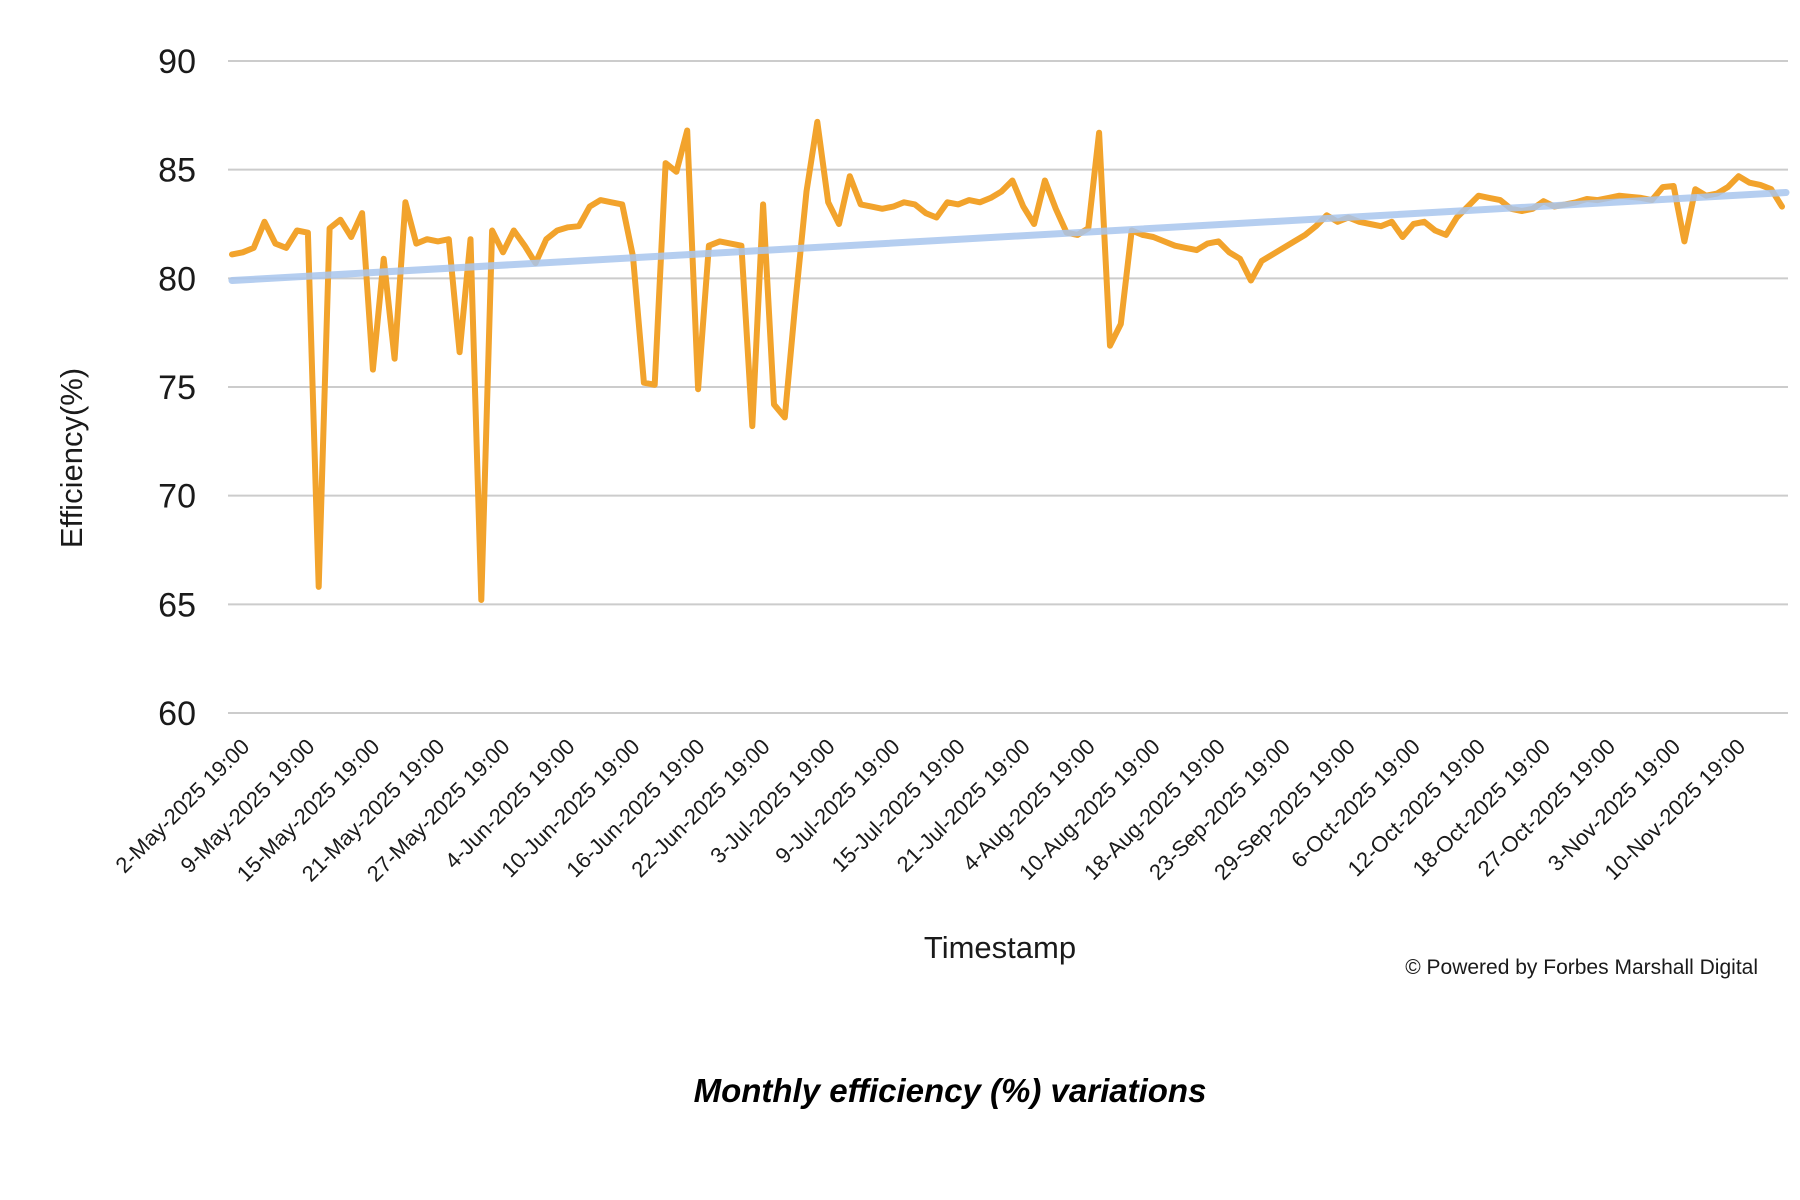  What do you see at coordinates (950, 1090) in the screenshot?
I see `chart-caption: Monthly efficiency (%) variations` at bounding box center [950, 1090].